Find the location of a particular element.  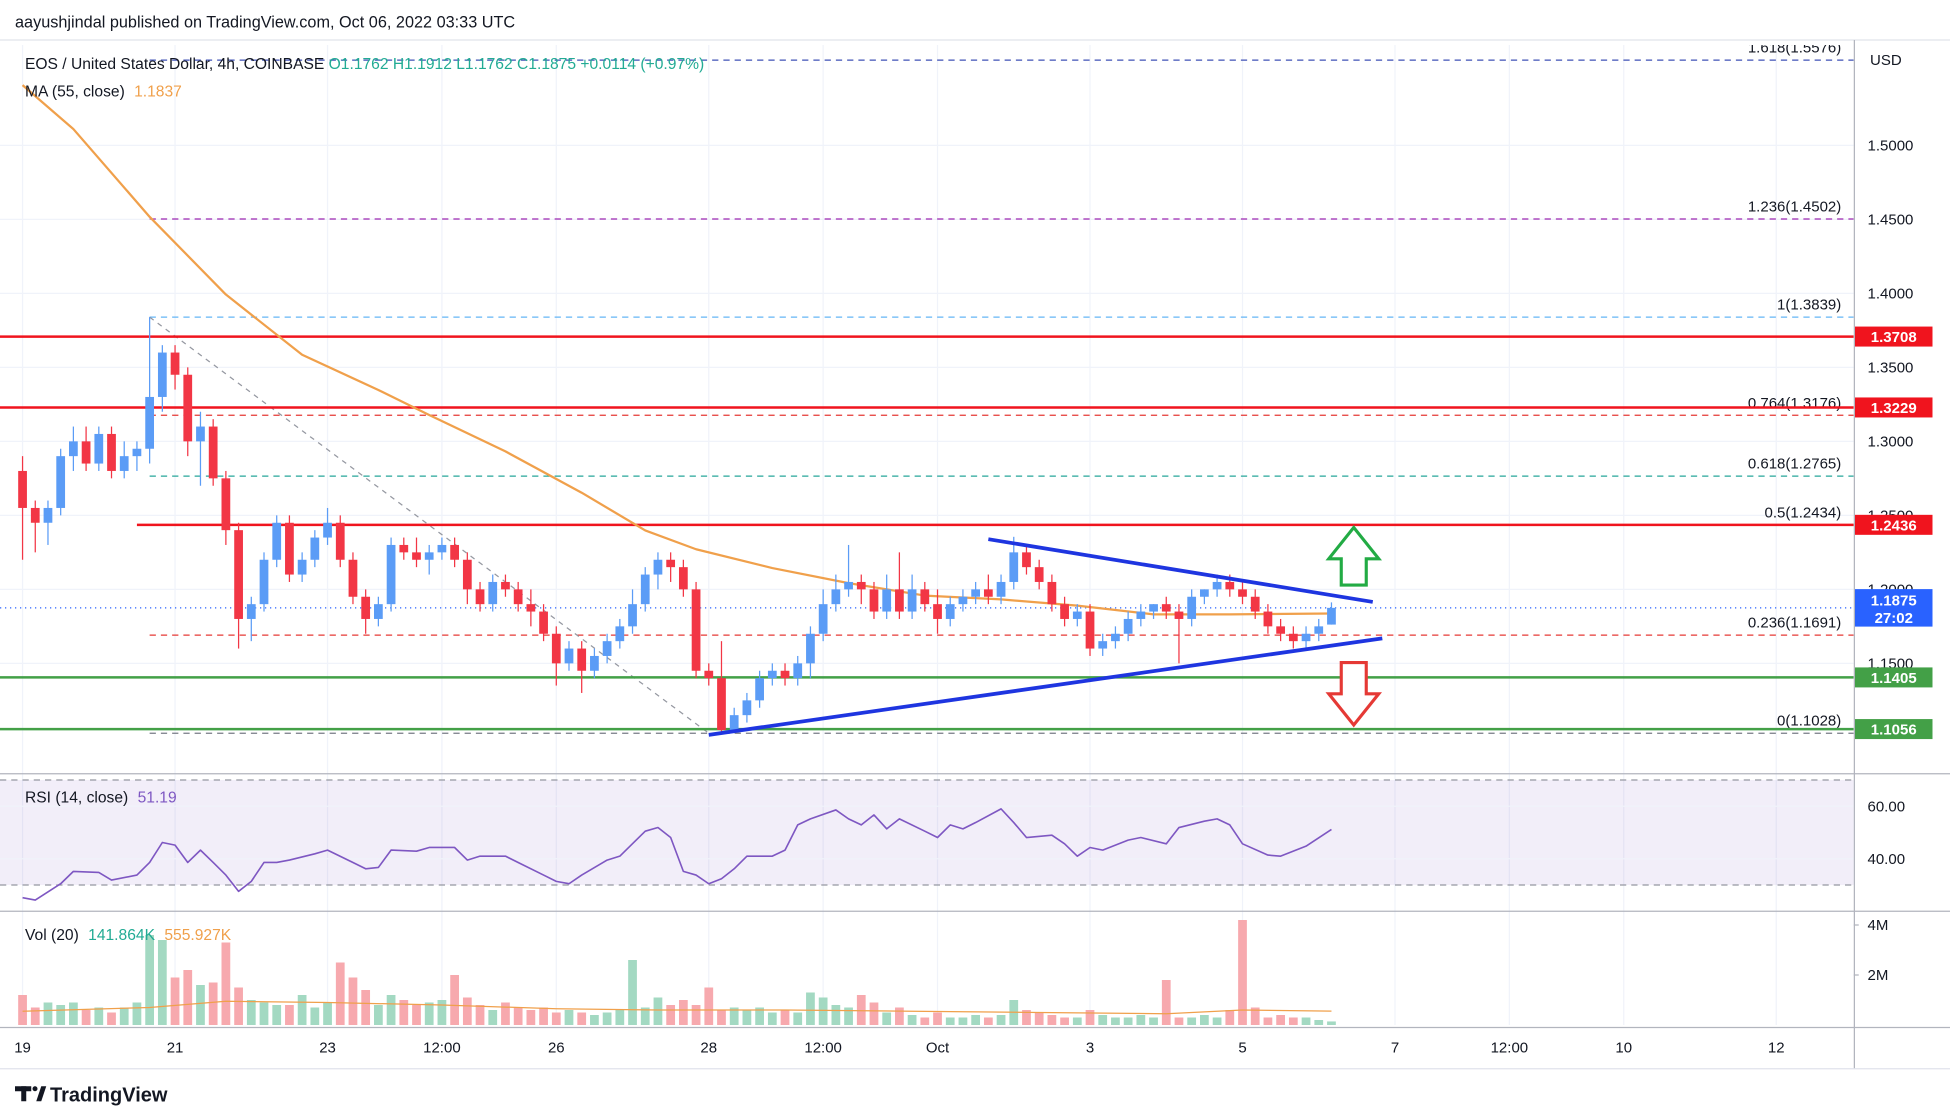

axis-background is located at coordinates (1902, 555).